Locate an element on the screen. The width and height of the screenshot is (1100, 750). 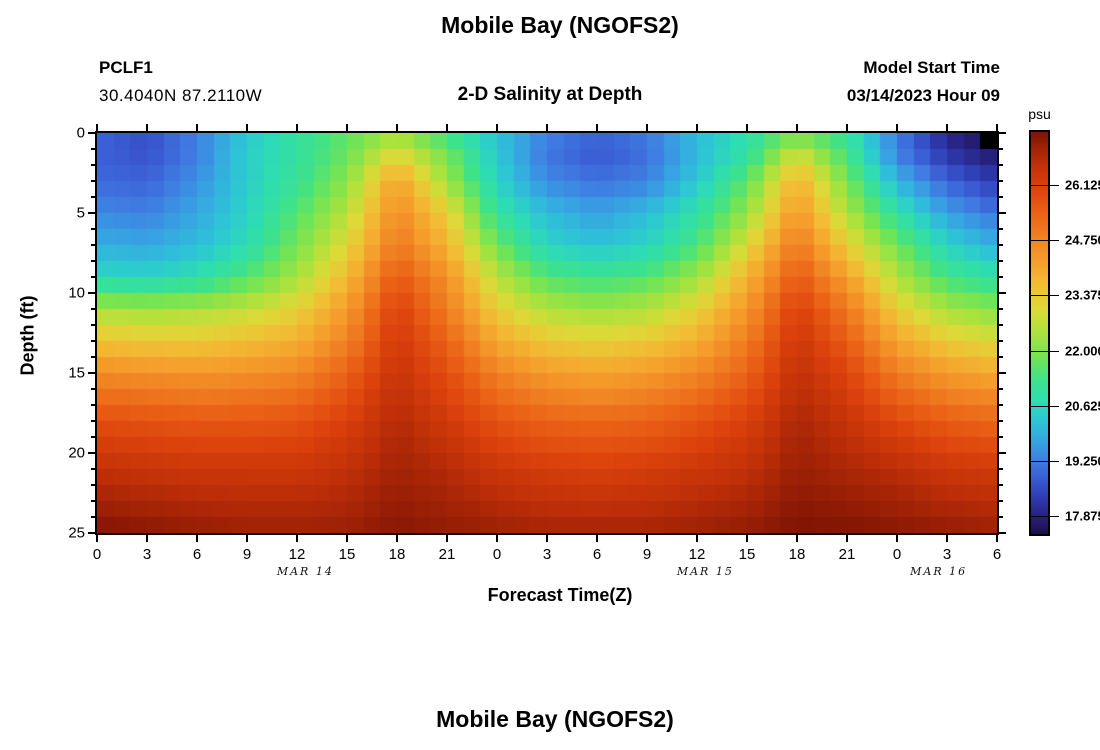
station-id: PCLF1 is located at coordinates (126, 67).